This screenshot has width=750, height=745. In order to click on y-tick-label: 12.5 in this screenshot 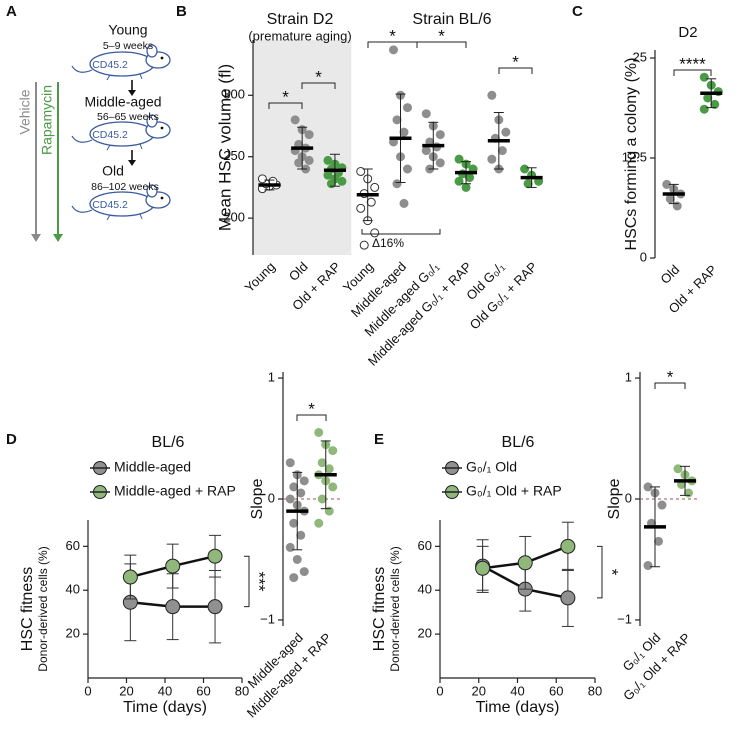, I will do `click(634, 156)`.